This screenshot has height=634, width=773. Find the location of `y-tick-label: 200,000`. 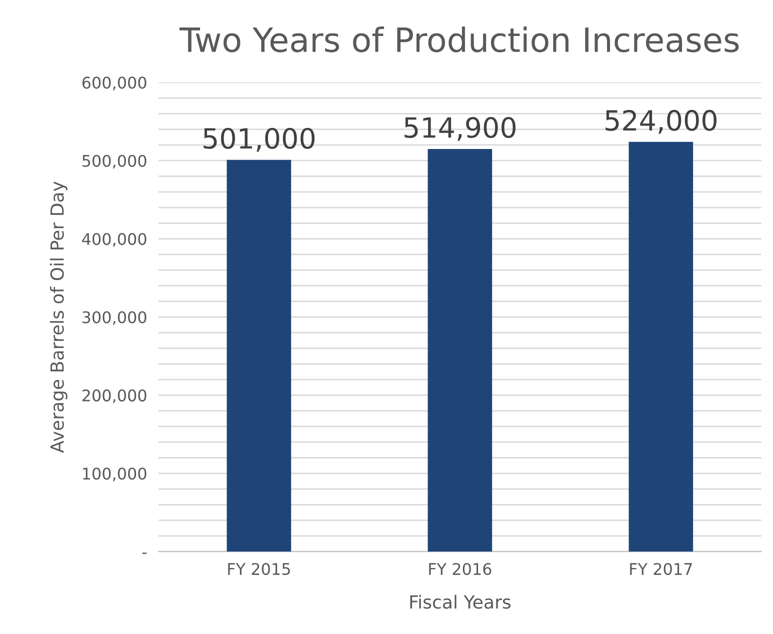

y-tick-label: 200,000 is located at coordinates (114, 396).